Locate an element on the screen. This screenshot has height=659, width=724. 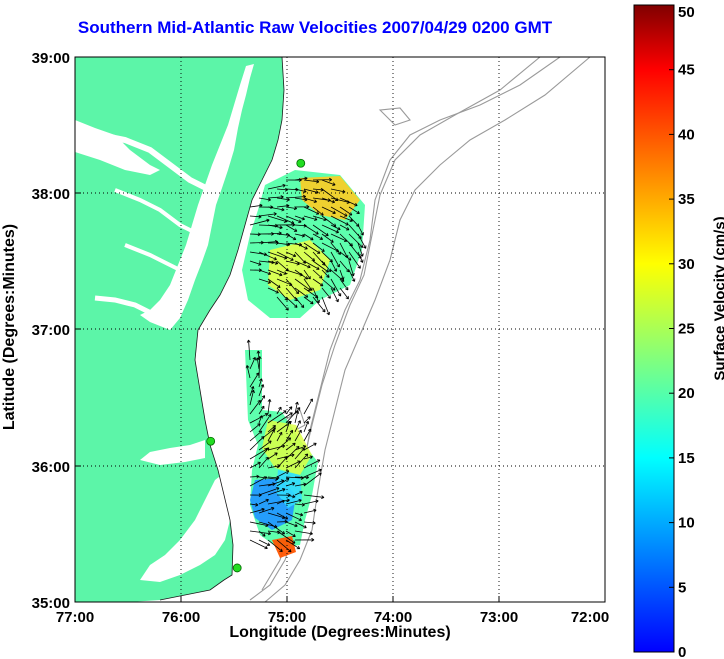
x-tick-label: 76:00 is located at coordinates (181, 617).